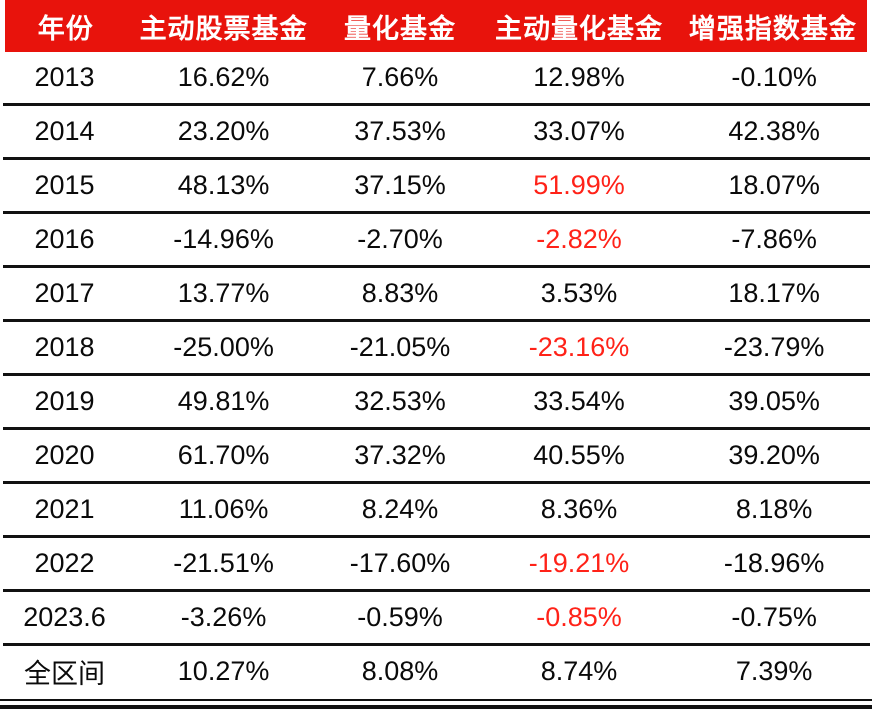 Image resolution: width=872 pixels, height=716 pixels. I want to click on value-cell: 18.07%, so click(774, 186).